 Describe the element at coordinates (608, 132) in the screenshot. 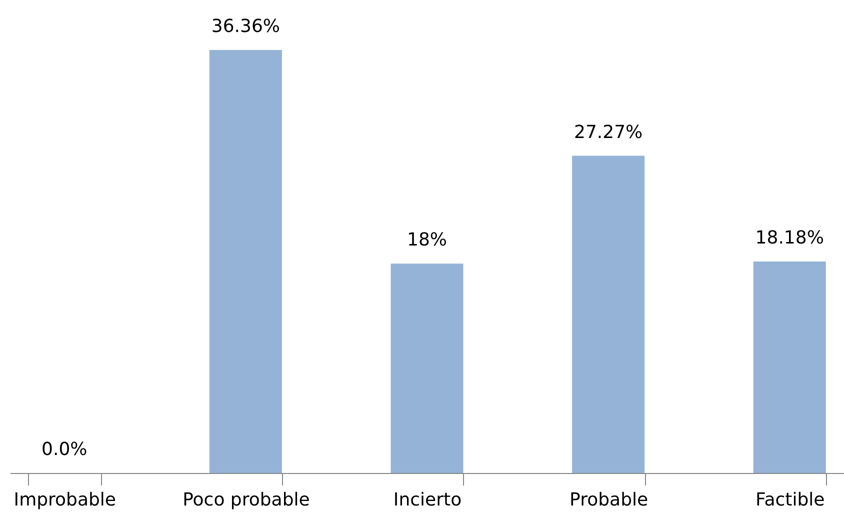

I see `data-label: 27.27%` at that location.